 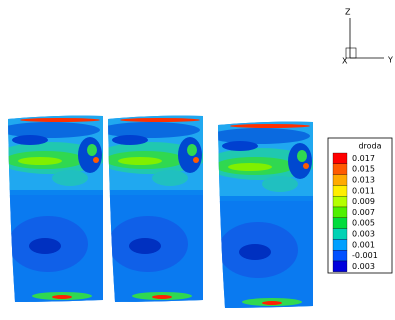 What do you see at coordinates (363, 169) in the screenshot?
I see `legend-label: 0.015` at bounding box center [363, 169].